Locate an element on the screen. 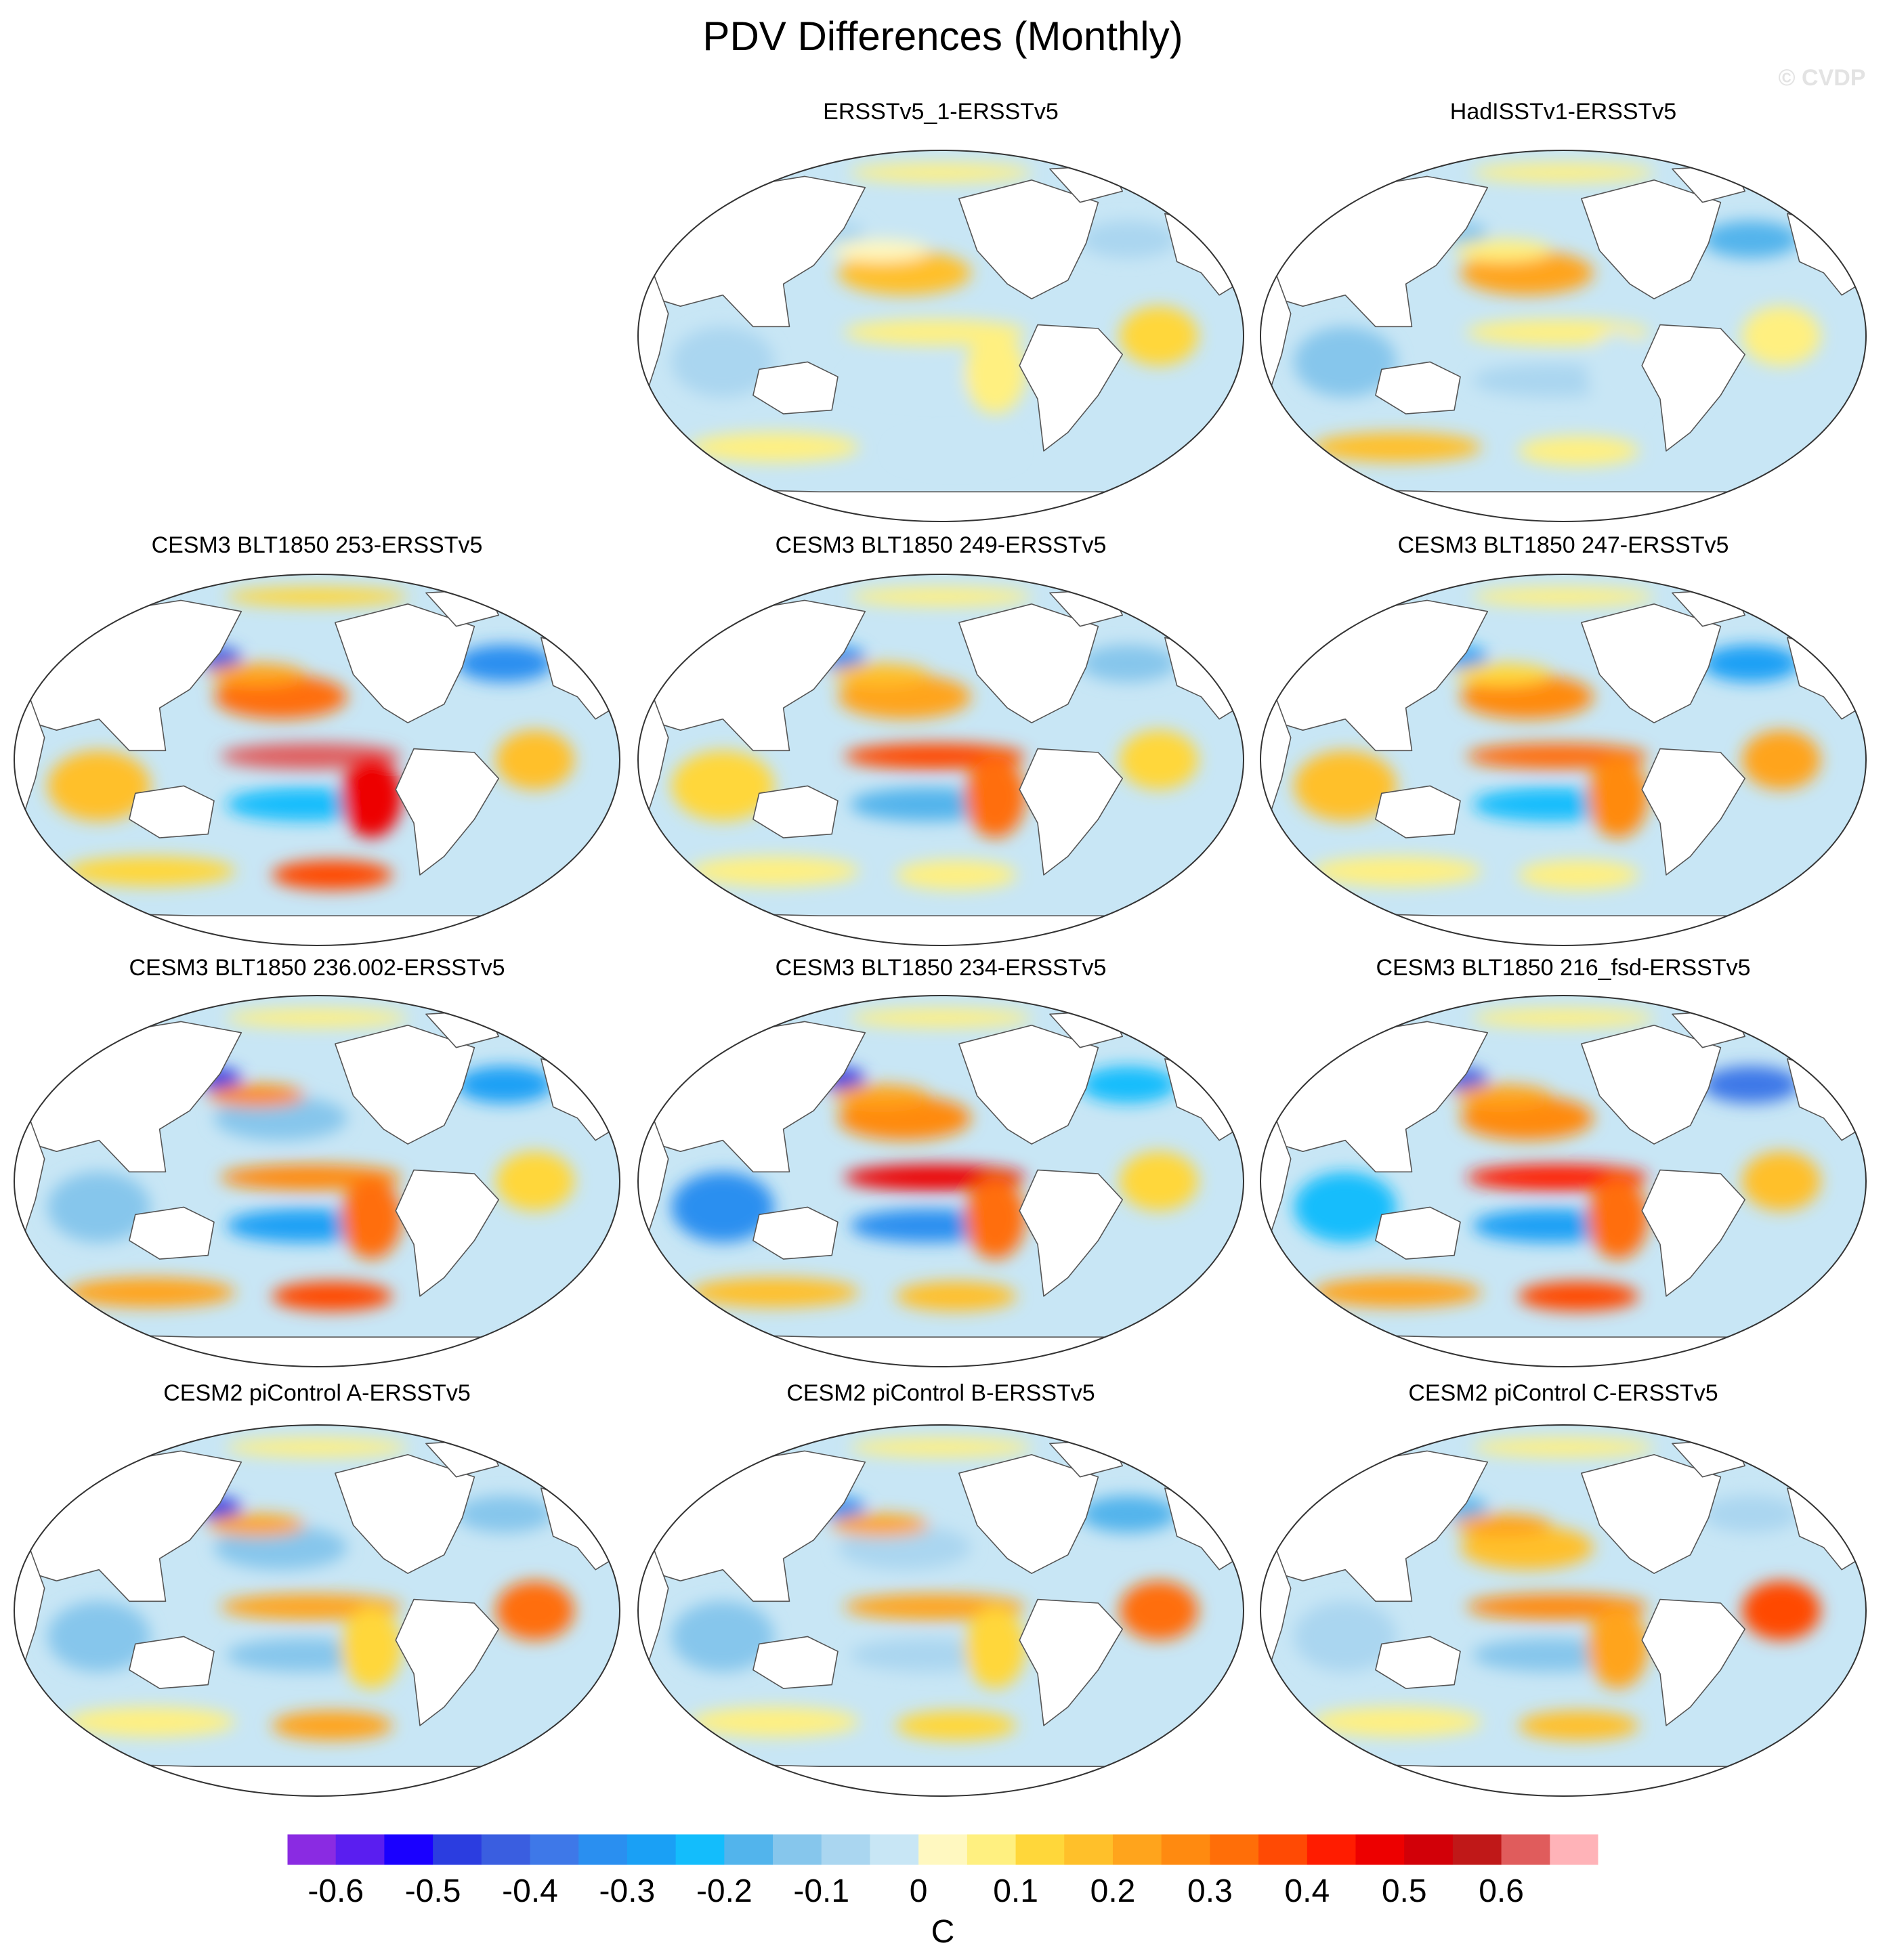 Image resolution: width=1887 pixels, height=1960 pixels. colorbar-tick-label: -0.2 is located at coordinates (724, 1891).